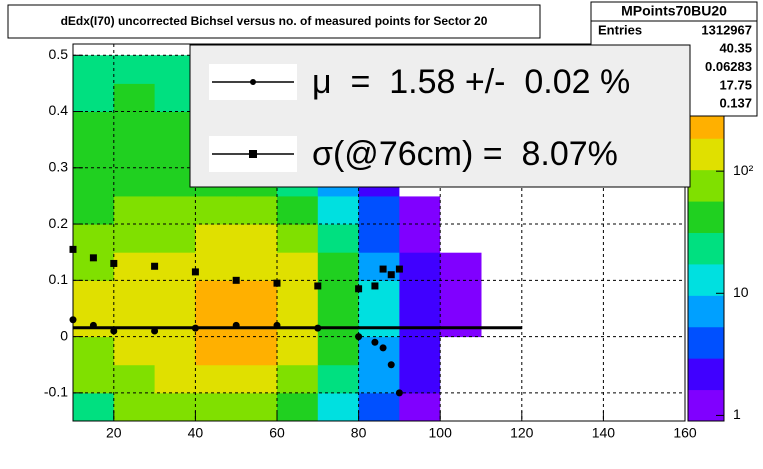 This screenshot has width=763, height=469. I want to click on x-tick-label: 140, so click(604, 433).